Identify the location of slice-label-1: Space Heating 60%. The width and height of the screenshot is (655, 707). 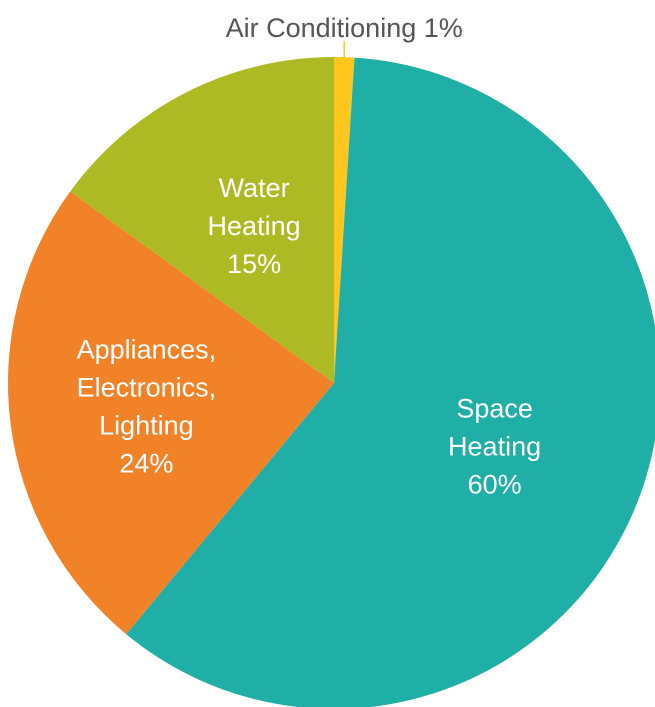
(494, 447).